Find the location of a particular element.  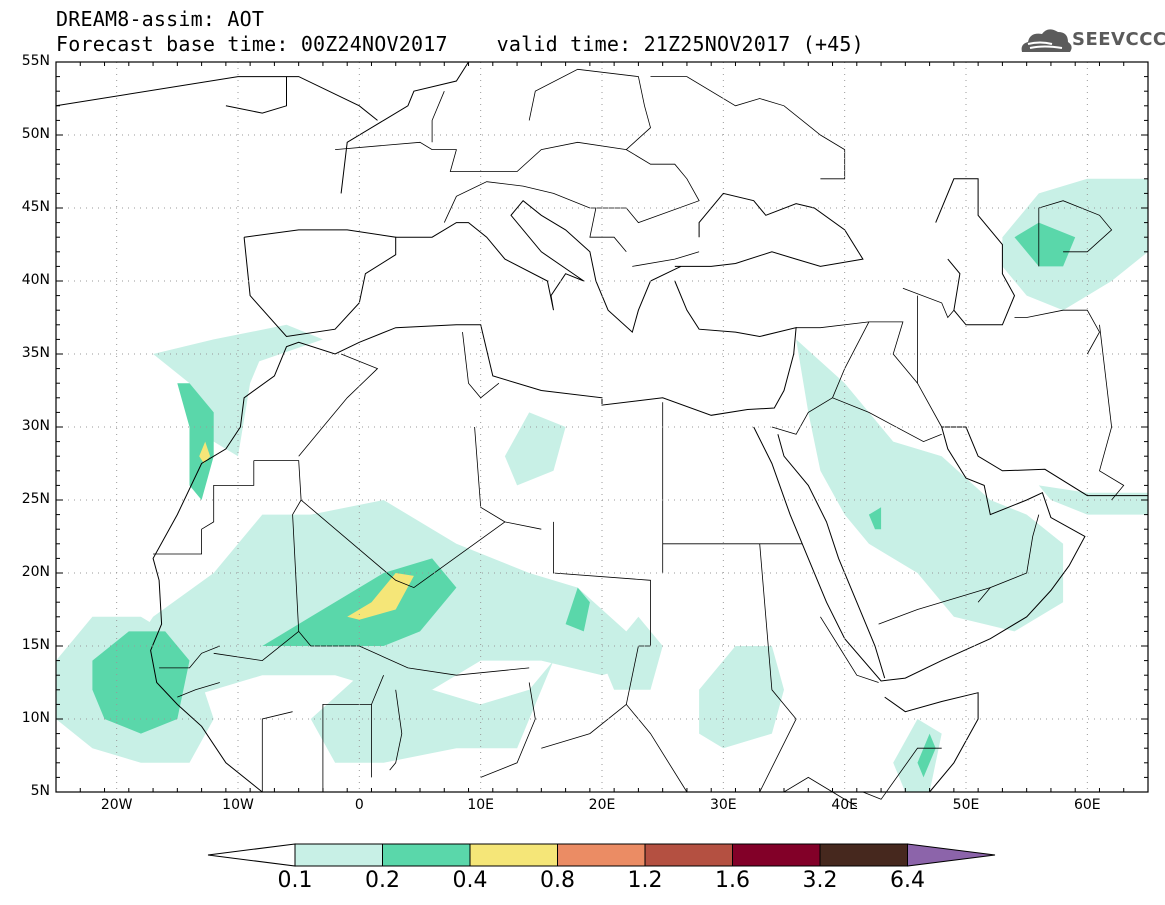

lon-tick-label: 50E is located at coordinates (966, 805).